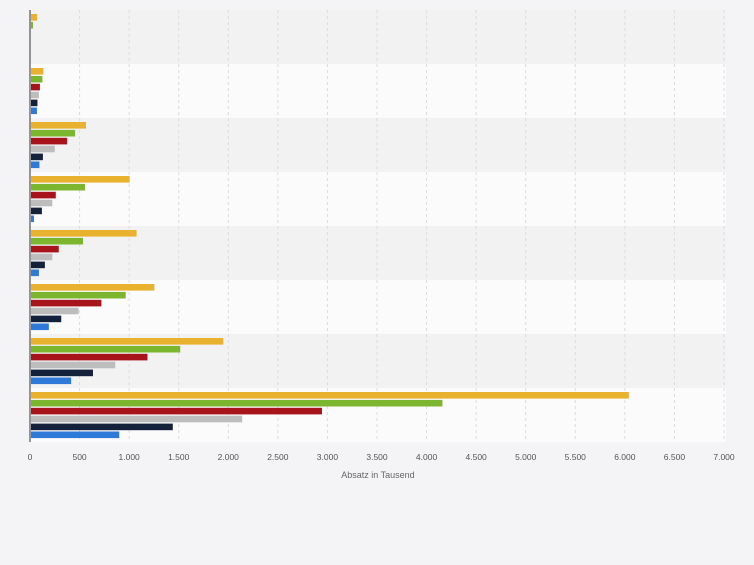 This screenshot has width=754, height=565. What do you see at coordinates (526, 457) in the screenshot?
I see `x-tick-label: 5.000` at bounding box center [526, 457].